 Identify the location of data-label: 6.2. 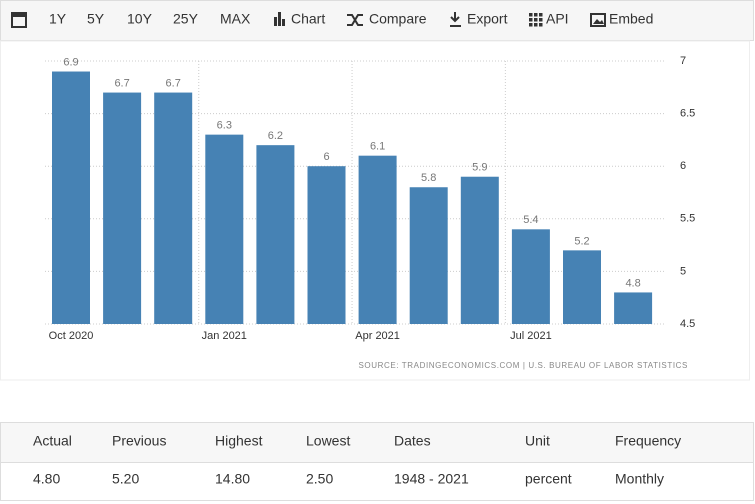
(275, 136).